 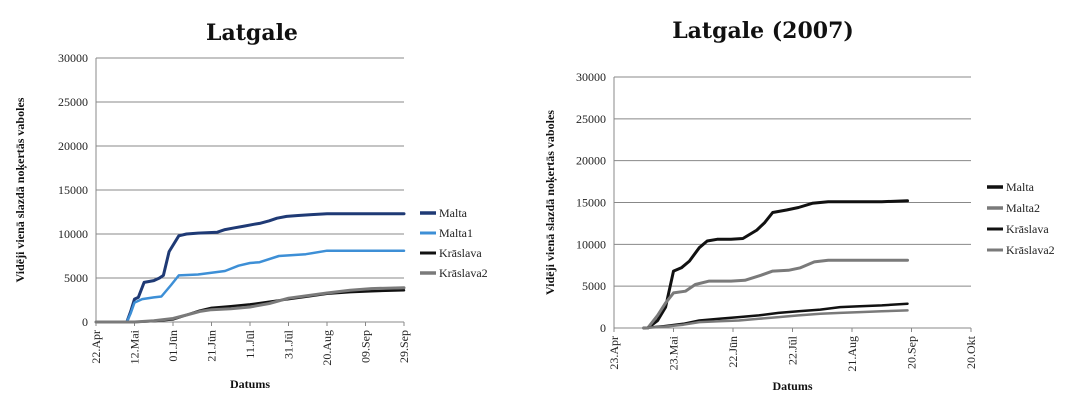 I want to click on x-tick-label: 29.Sep, so click(x=404, y=346).